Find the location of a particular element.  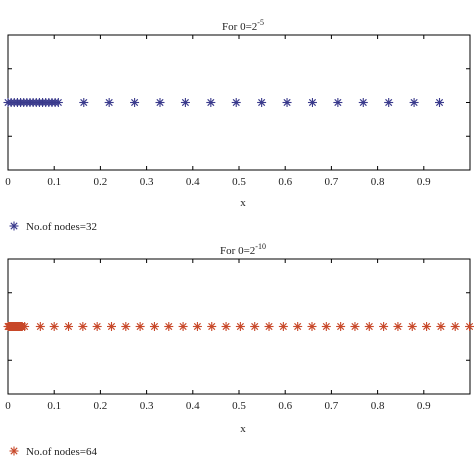

panel-1-title: For 0=2-5 is located at coordinates (243, 25).